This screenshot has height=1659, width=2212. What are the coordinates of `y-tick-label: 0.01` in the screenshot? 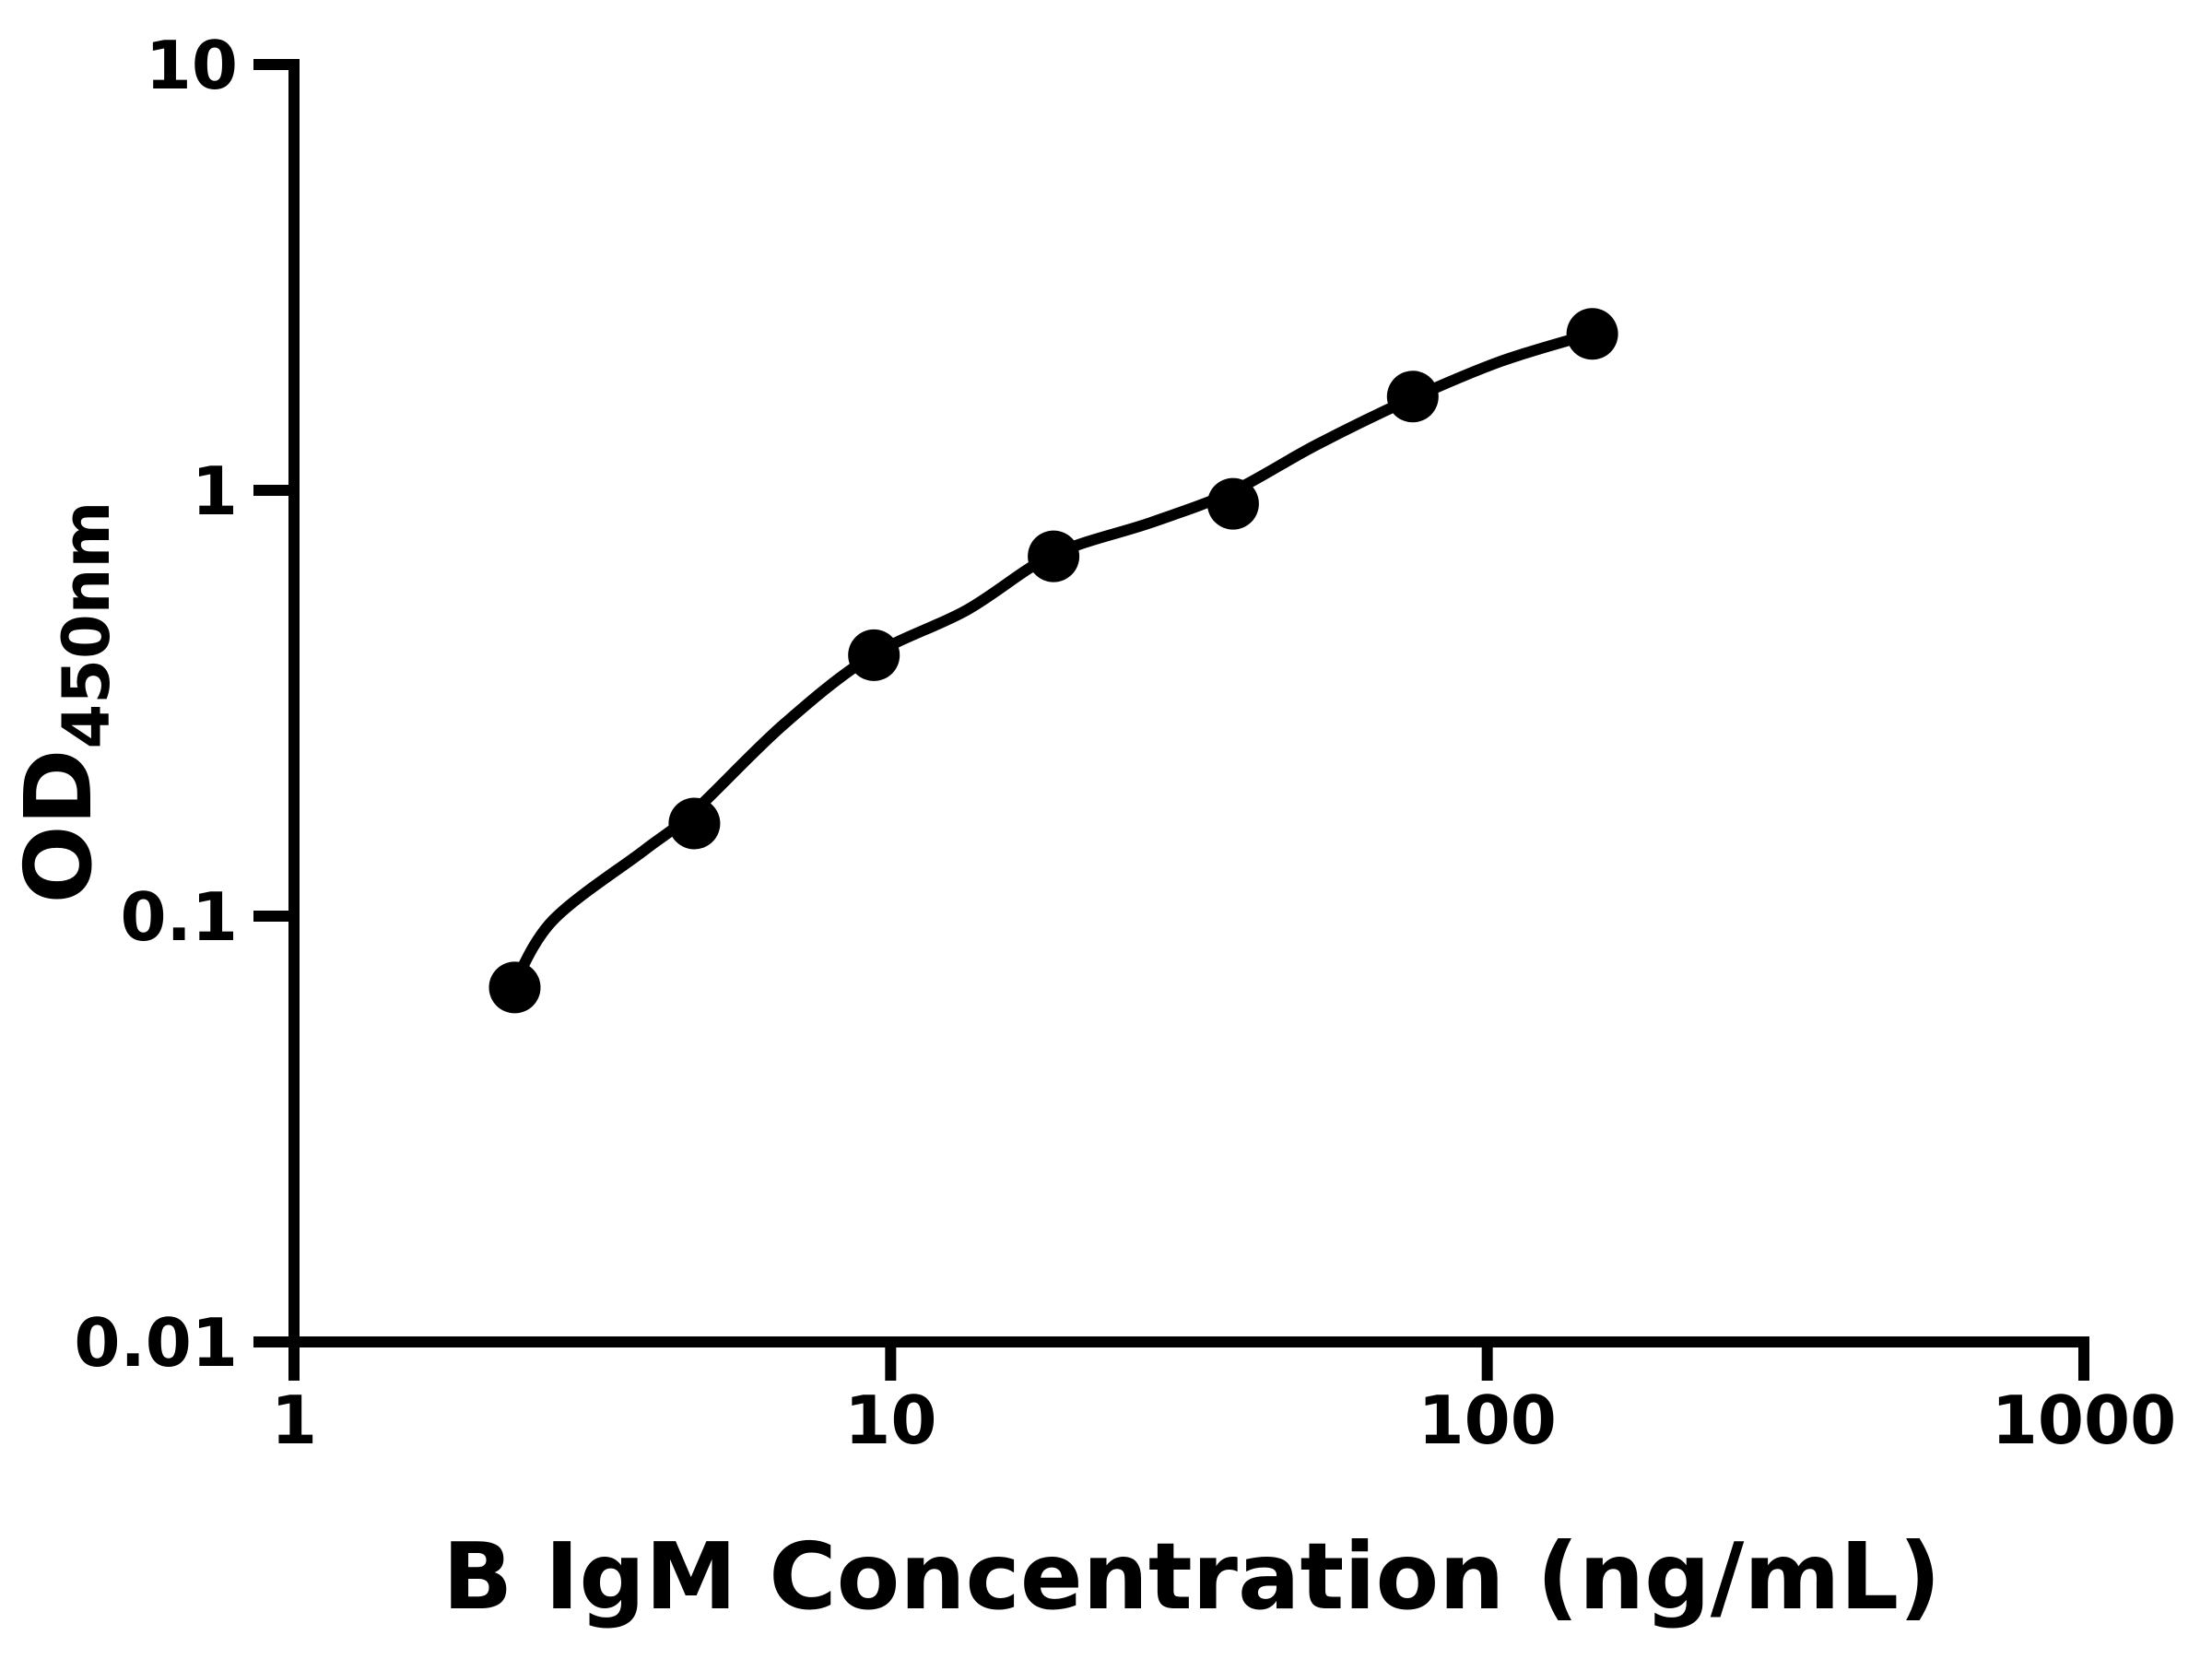 It's located at (156, 1343).